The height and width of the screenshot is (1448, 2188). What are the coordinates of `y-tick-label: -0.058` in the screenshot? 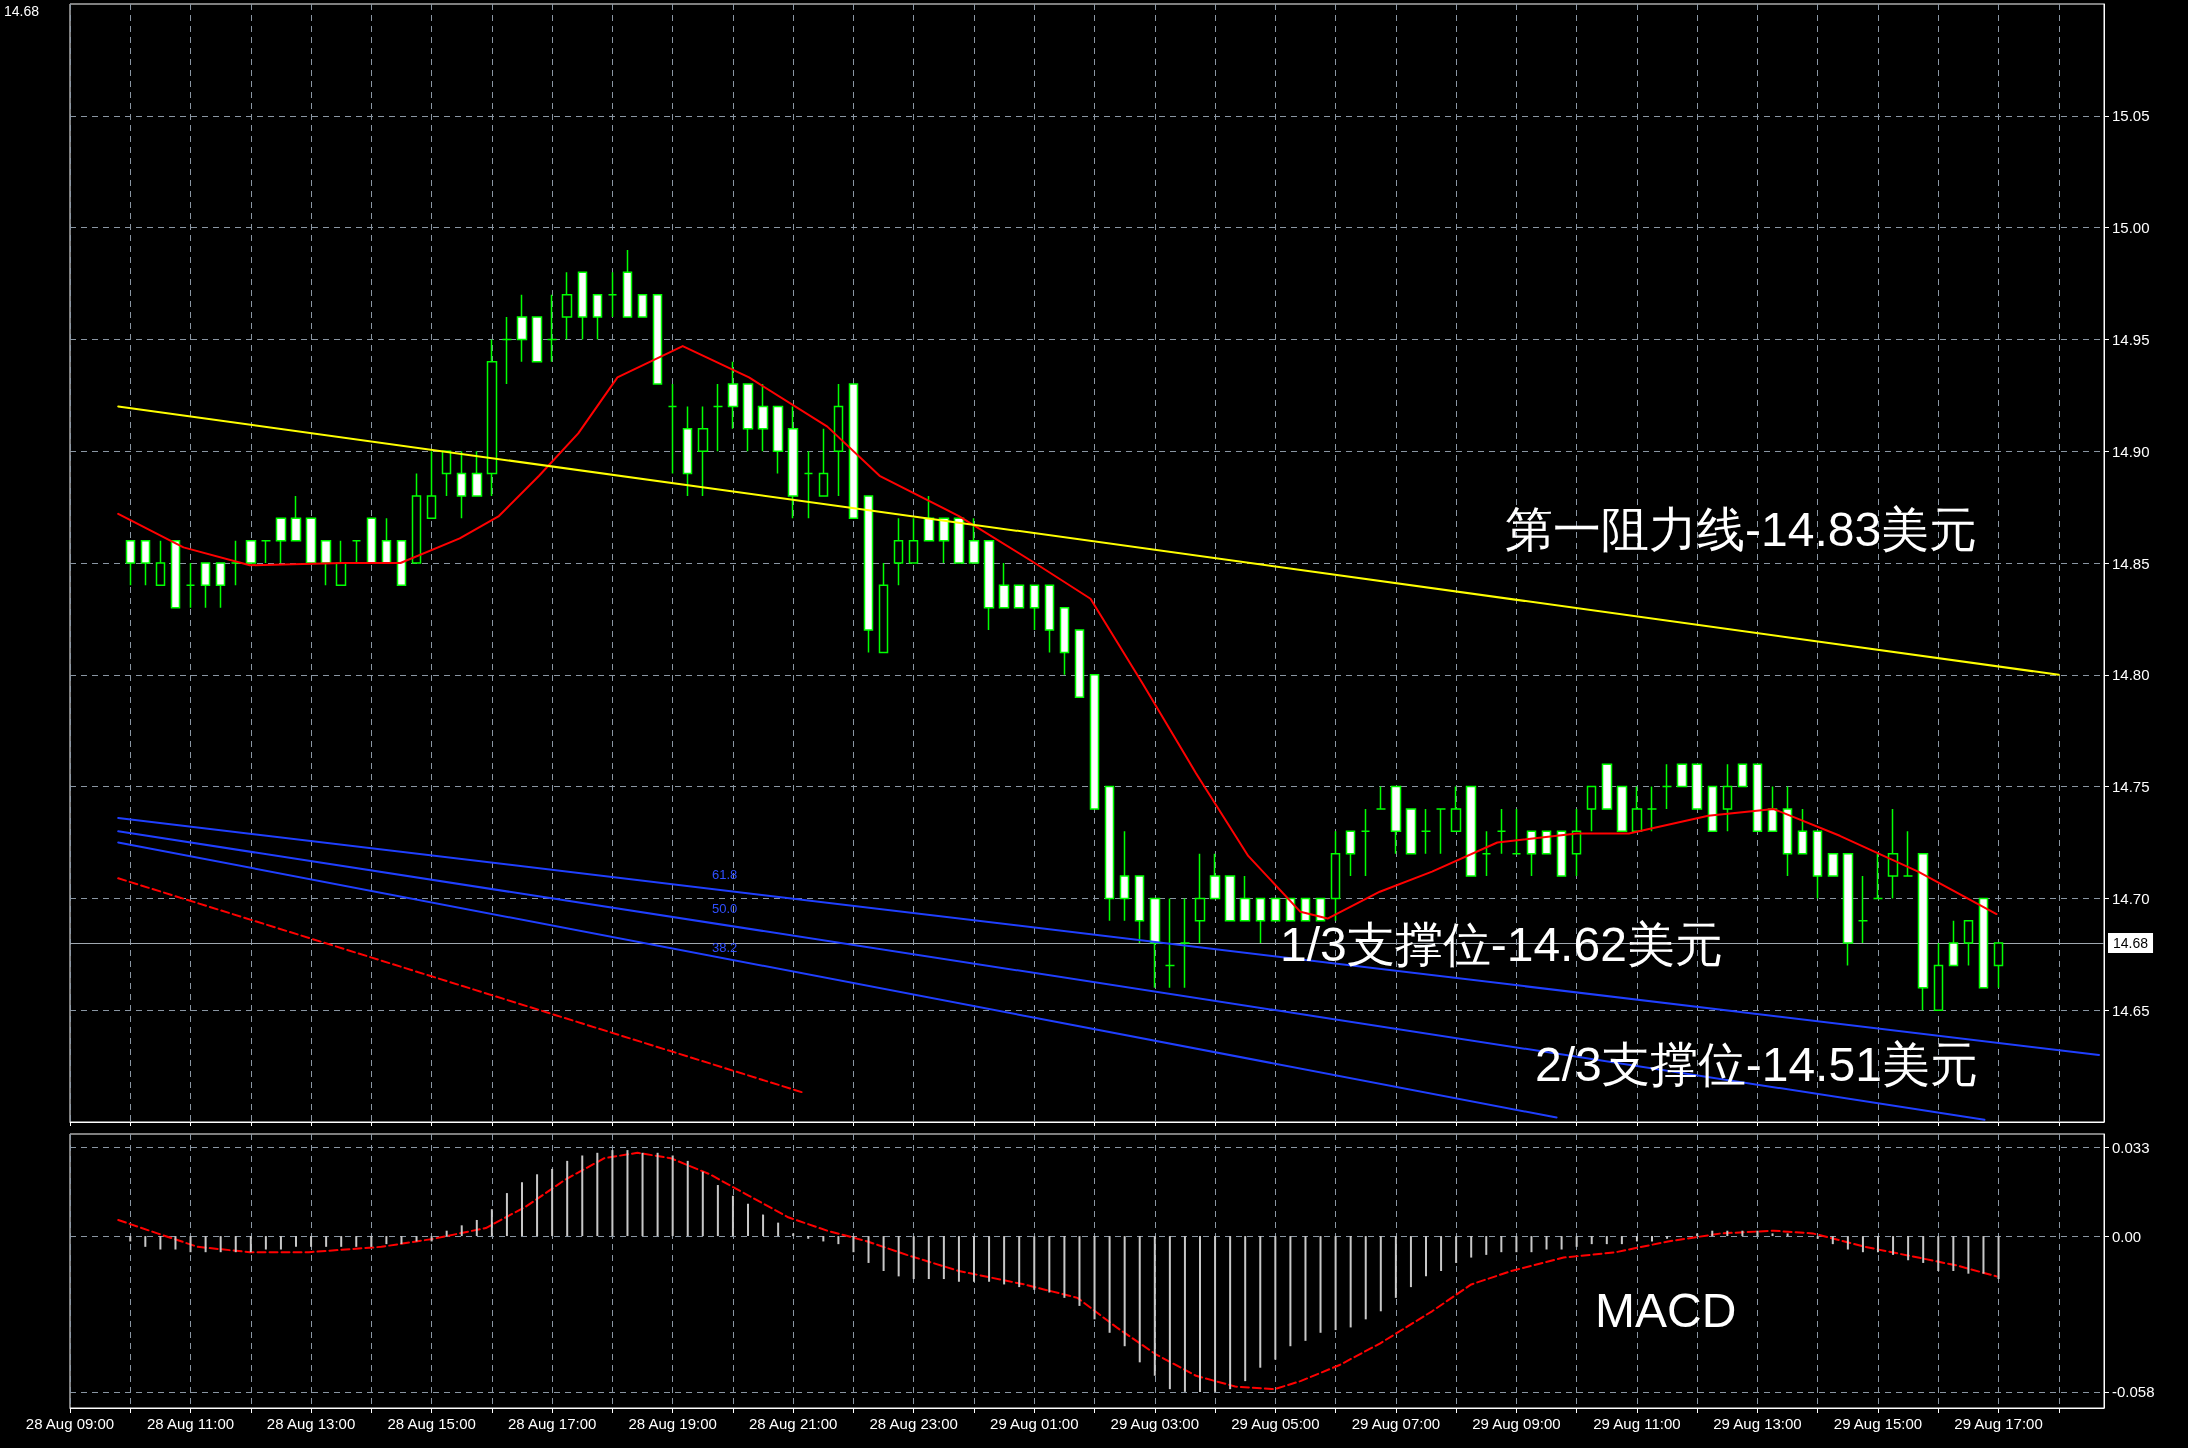 It's located at (2133, 1392).